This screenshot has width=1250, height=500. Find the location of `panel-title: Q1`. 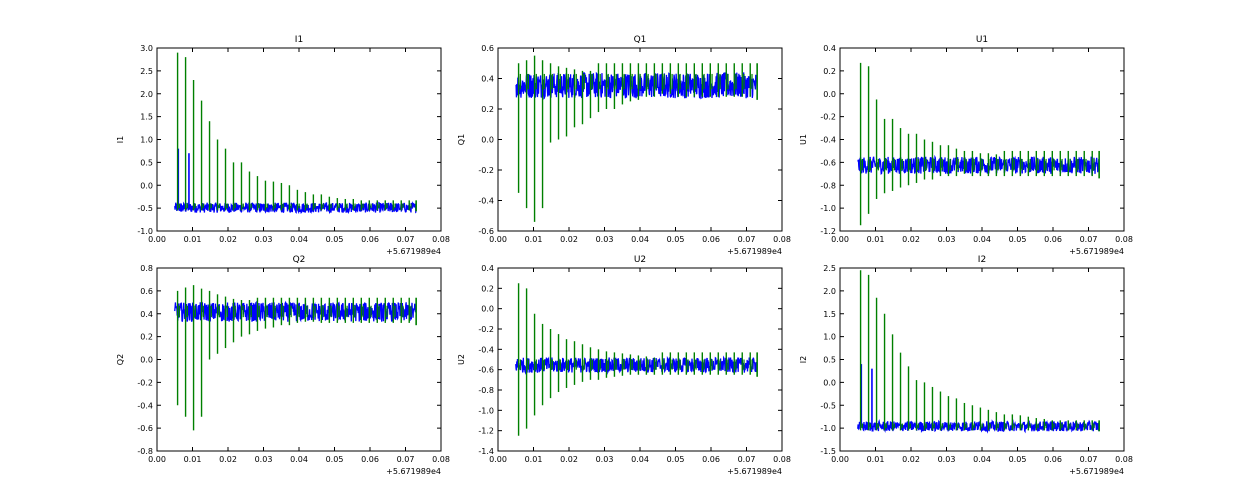

panel-title: Q1 is located at coordinates (640, 40).